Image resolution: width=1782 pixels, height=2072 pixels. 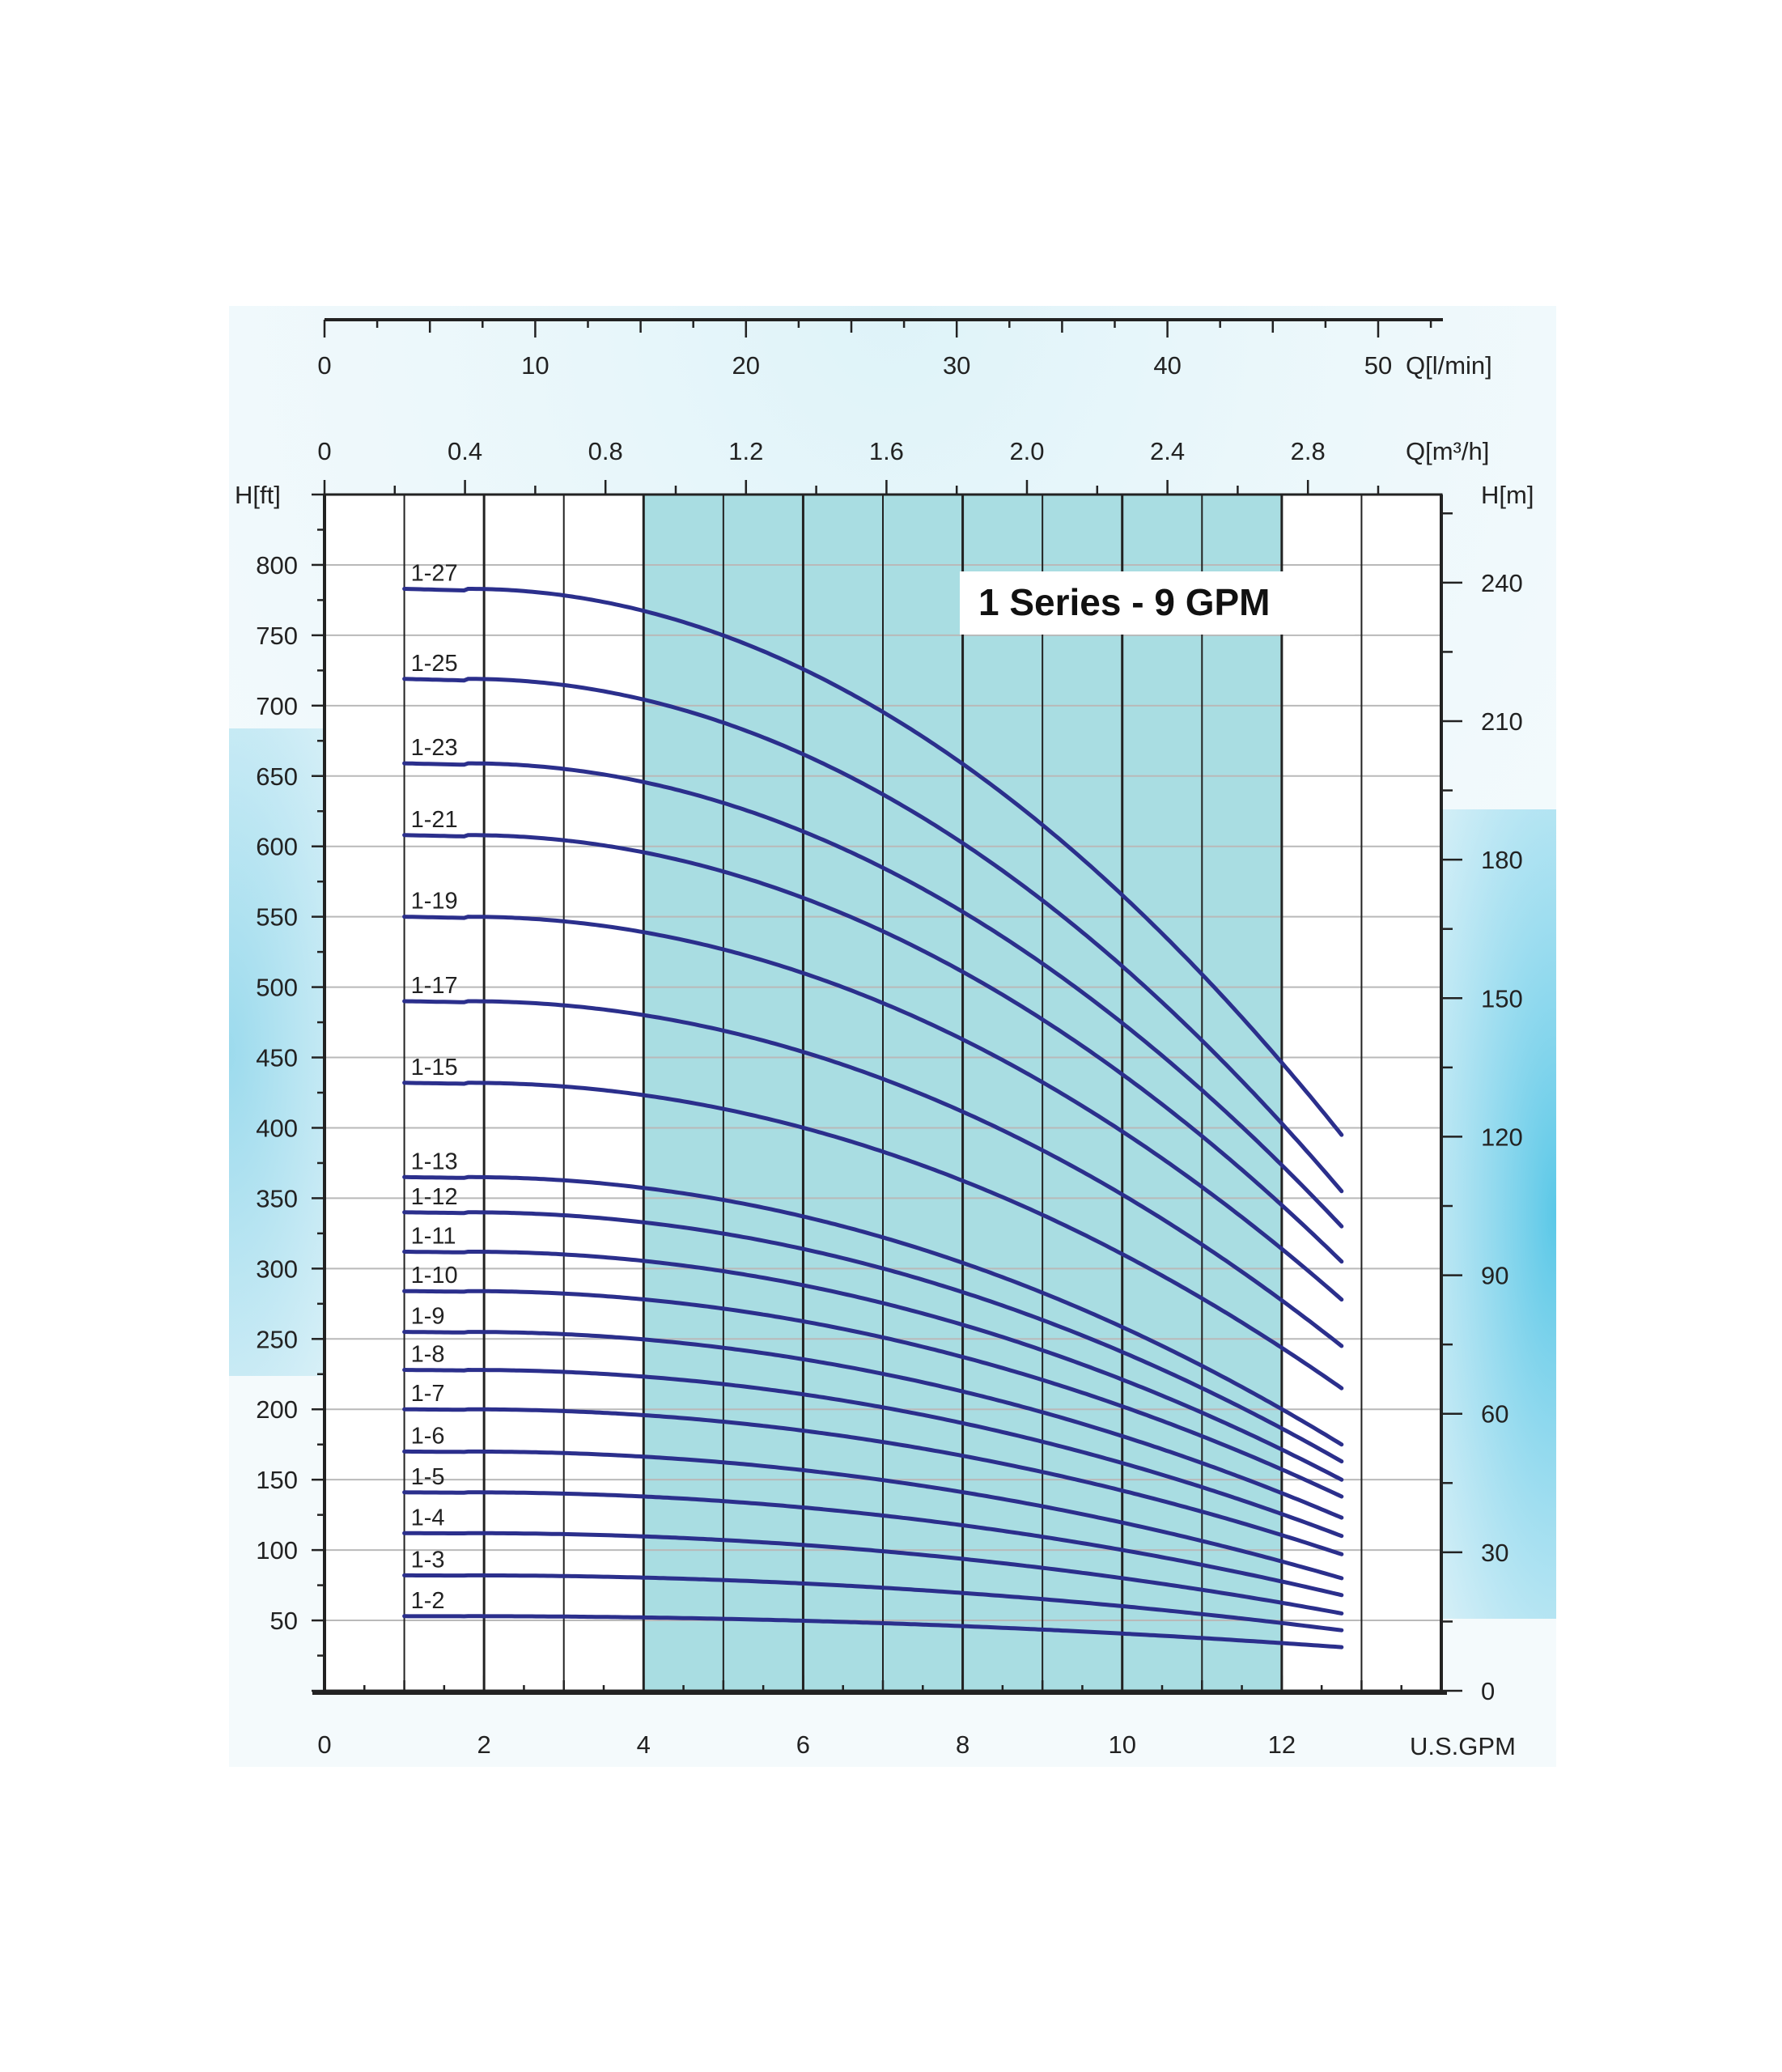 What do you see at coordinates (428, 1436) in the screenshot?
I see `series-label-1-6: 1-6` at bounding box center [428, 1436].